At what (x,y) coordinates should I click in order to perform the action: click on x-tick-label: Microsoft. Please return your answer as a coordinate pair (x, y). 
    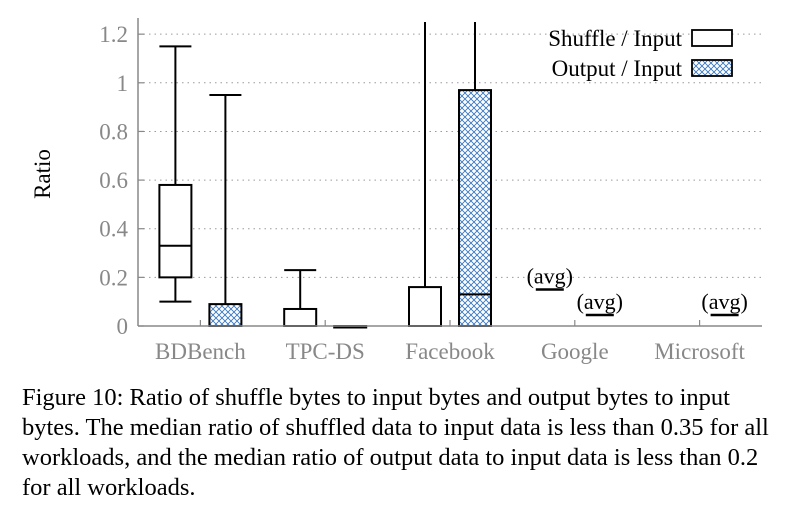
    Looking at the image, I should click on (699, 351).